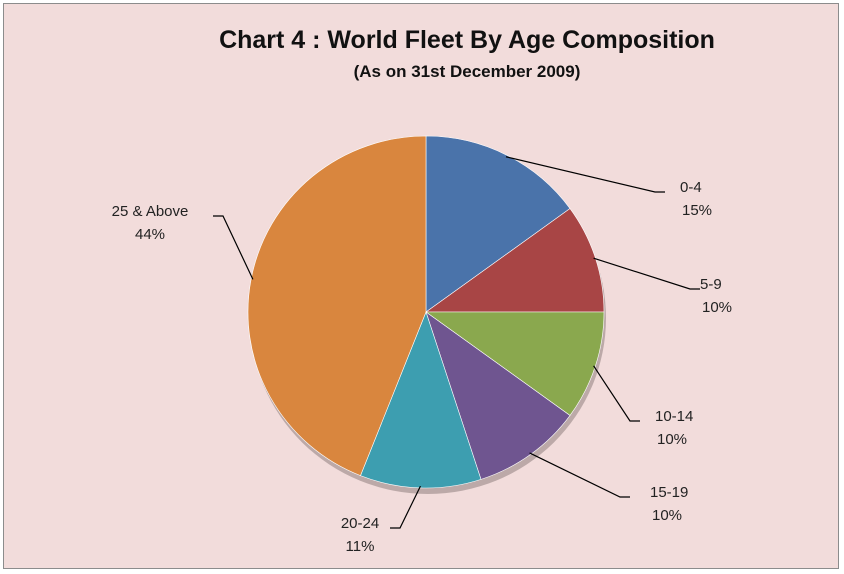 The height and width of the screenshot is (574, 844). What do you see at coordinates (711, 284) in the screenshot?
I see `slice-label: 5-9` at bounding box center [711, 284].